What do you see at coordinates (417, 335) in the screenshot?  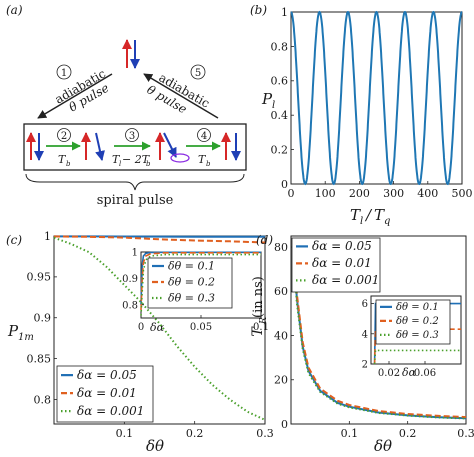 I see `panel-d-inset-legend-label-2: δθ = 0.3` at bounding box center [417, 335].